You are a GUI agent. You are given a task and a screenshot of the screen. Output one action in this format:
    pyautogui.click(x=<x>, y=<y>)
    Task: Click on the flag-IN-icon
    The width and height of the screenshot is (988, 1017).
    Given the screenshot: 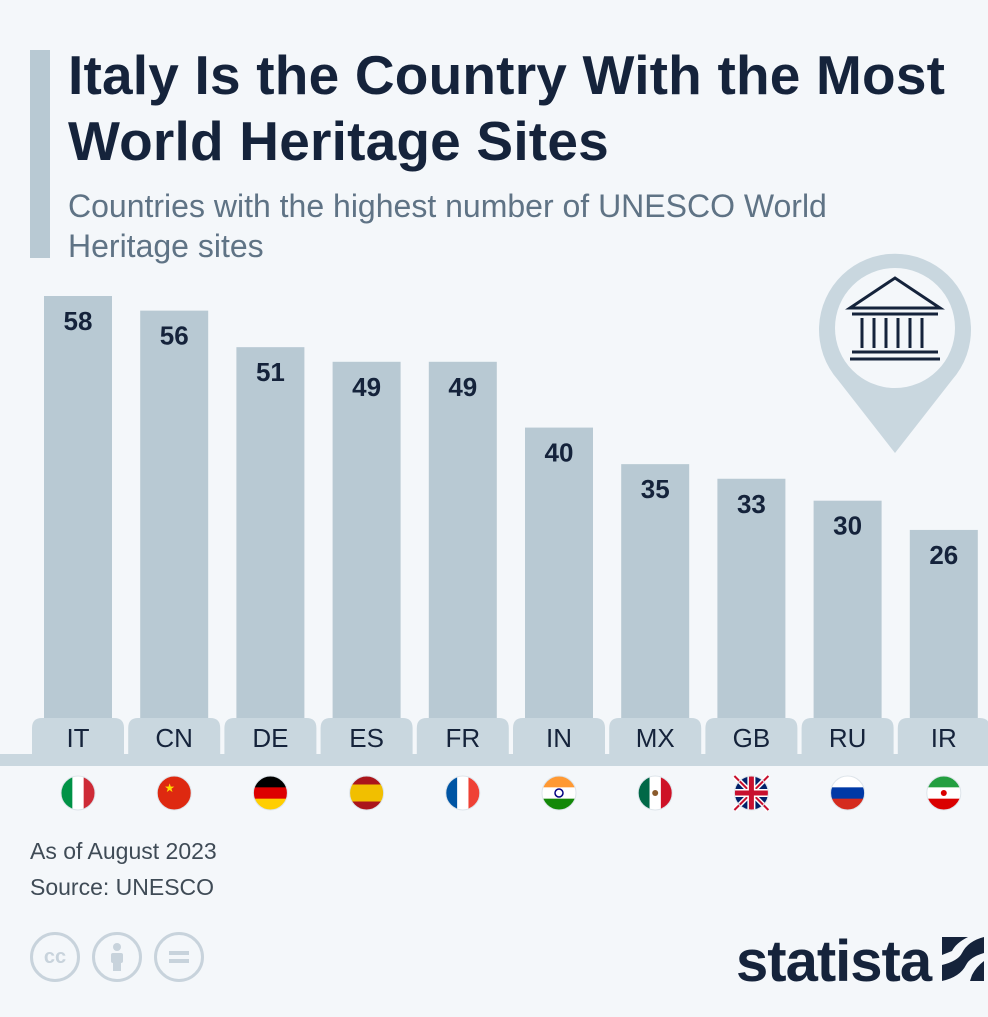 What is the action you would take?
    pyautogui.click(x=559, y=793)
    